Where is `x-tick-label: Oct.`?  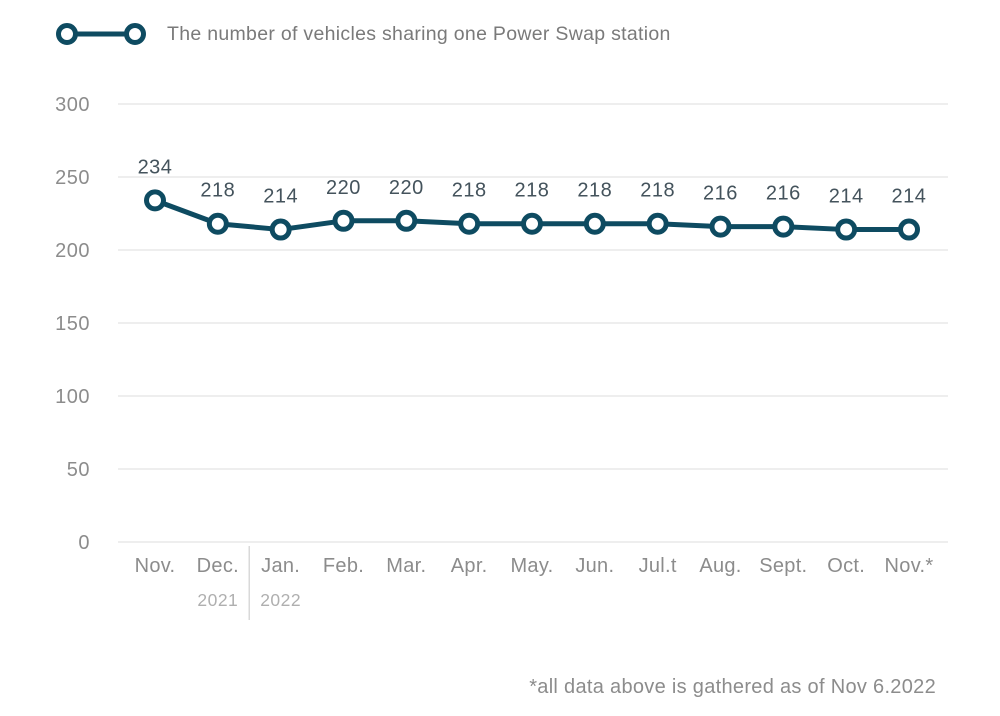
x-tick-label: Oct. is located at coordinates (846, 566).